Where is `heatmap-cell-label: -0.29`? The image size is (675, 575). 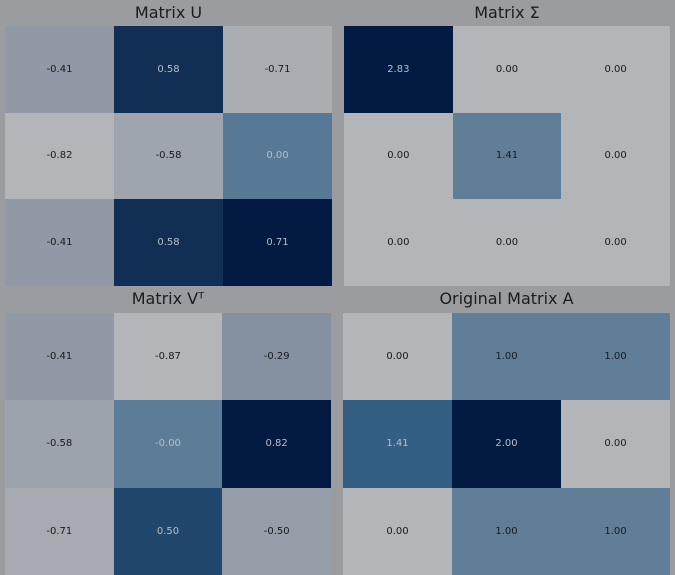
heatmap-cell-label: -0.29 is located at coordinates (276, 357).